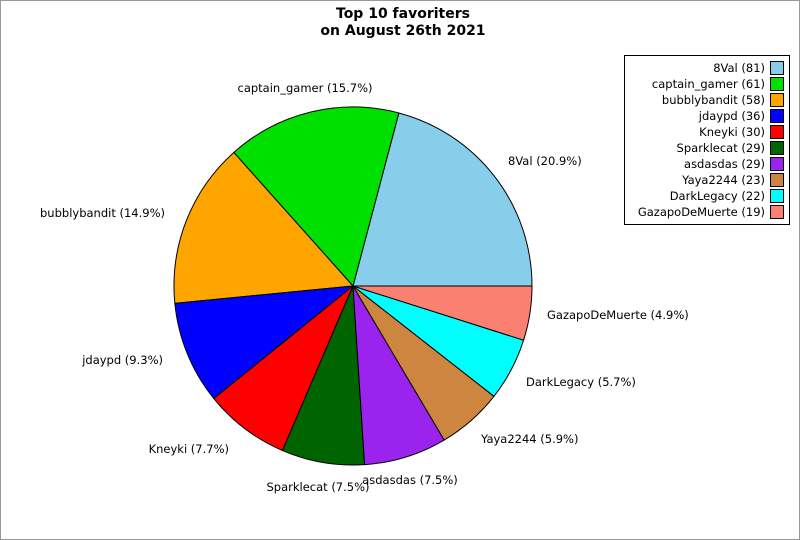 This screenshot has width=800, height=540. I want to click on legend-label: jdaypd (36), so click(731, 116).